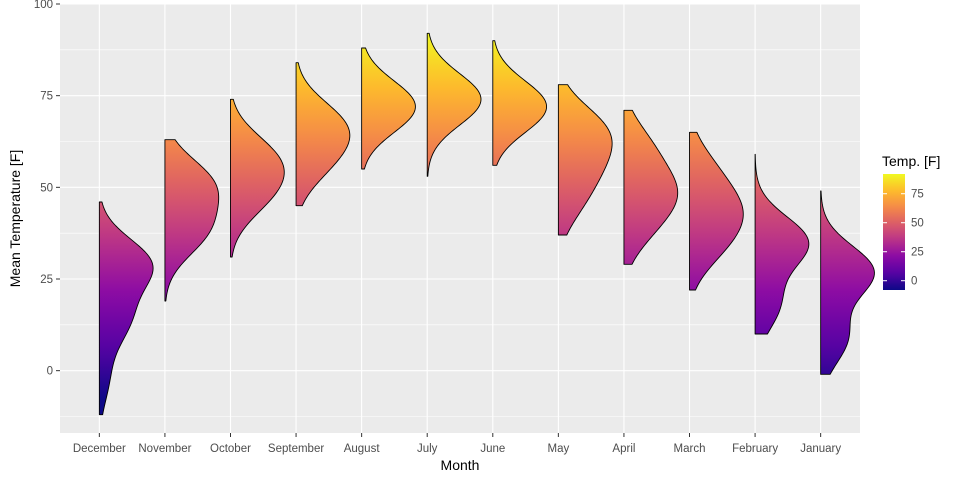  What do you see at coordinates (460, 465) in the screenshot?
I see `x-axis-title: Month` at bounding box center [460, 465].